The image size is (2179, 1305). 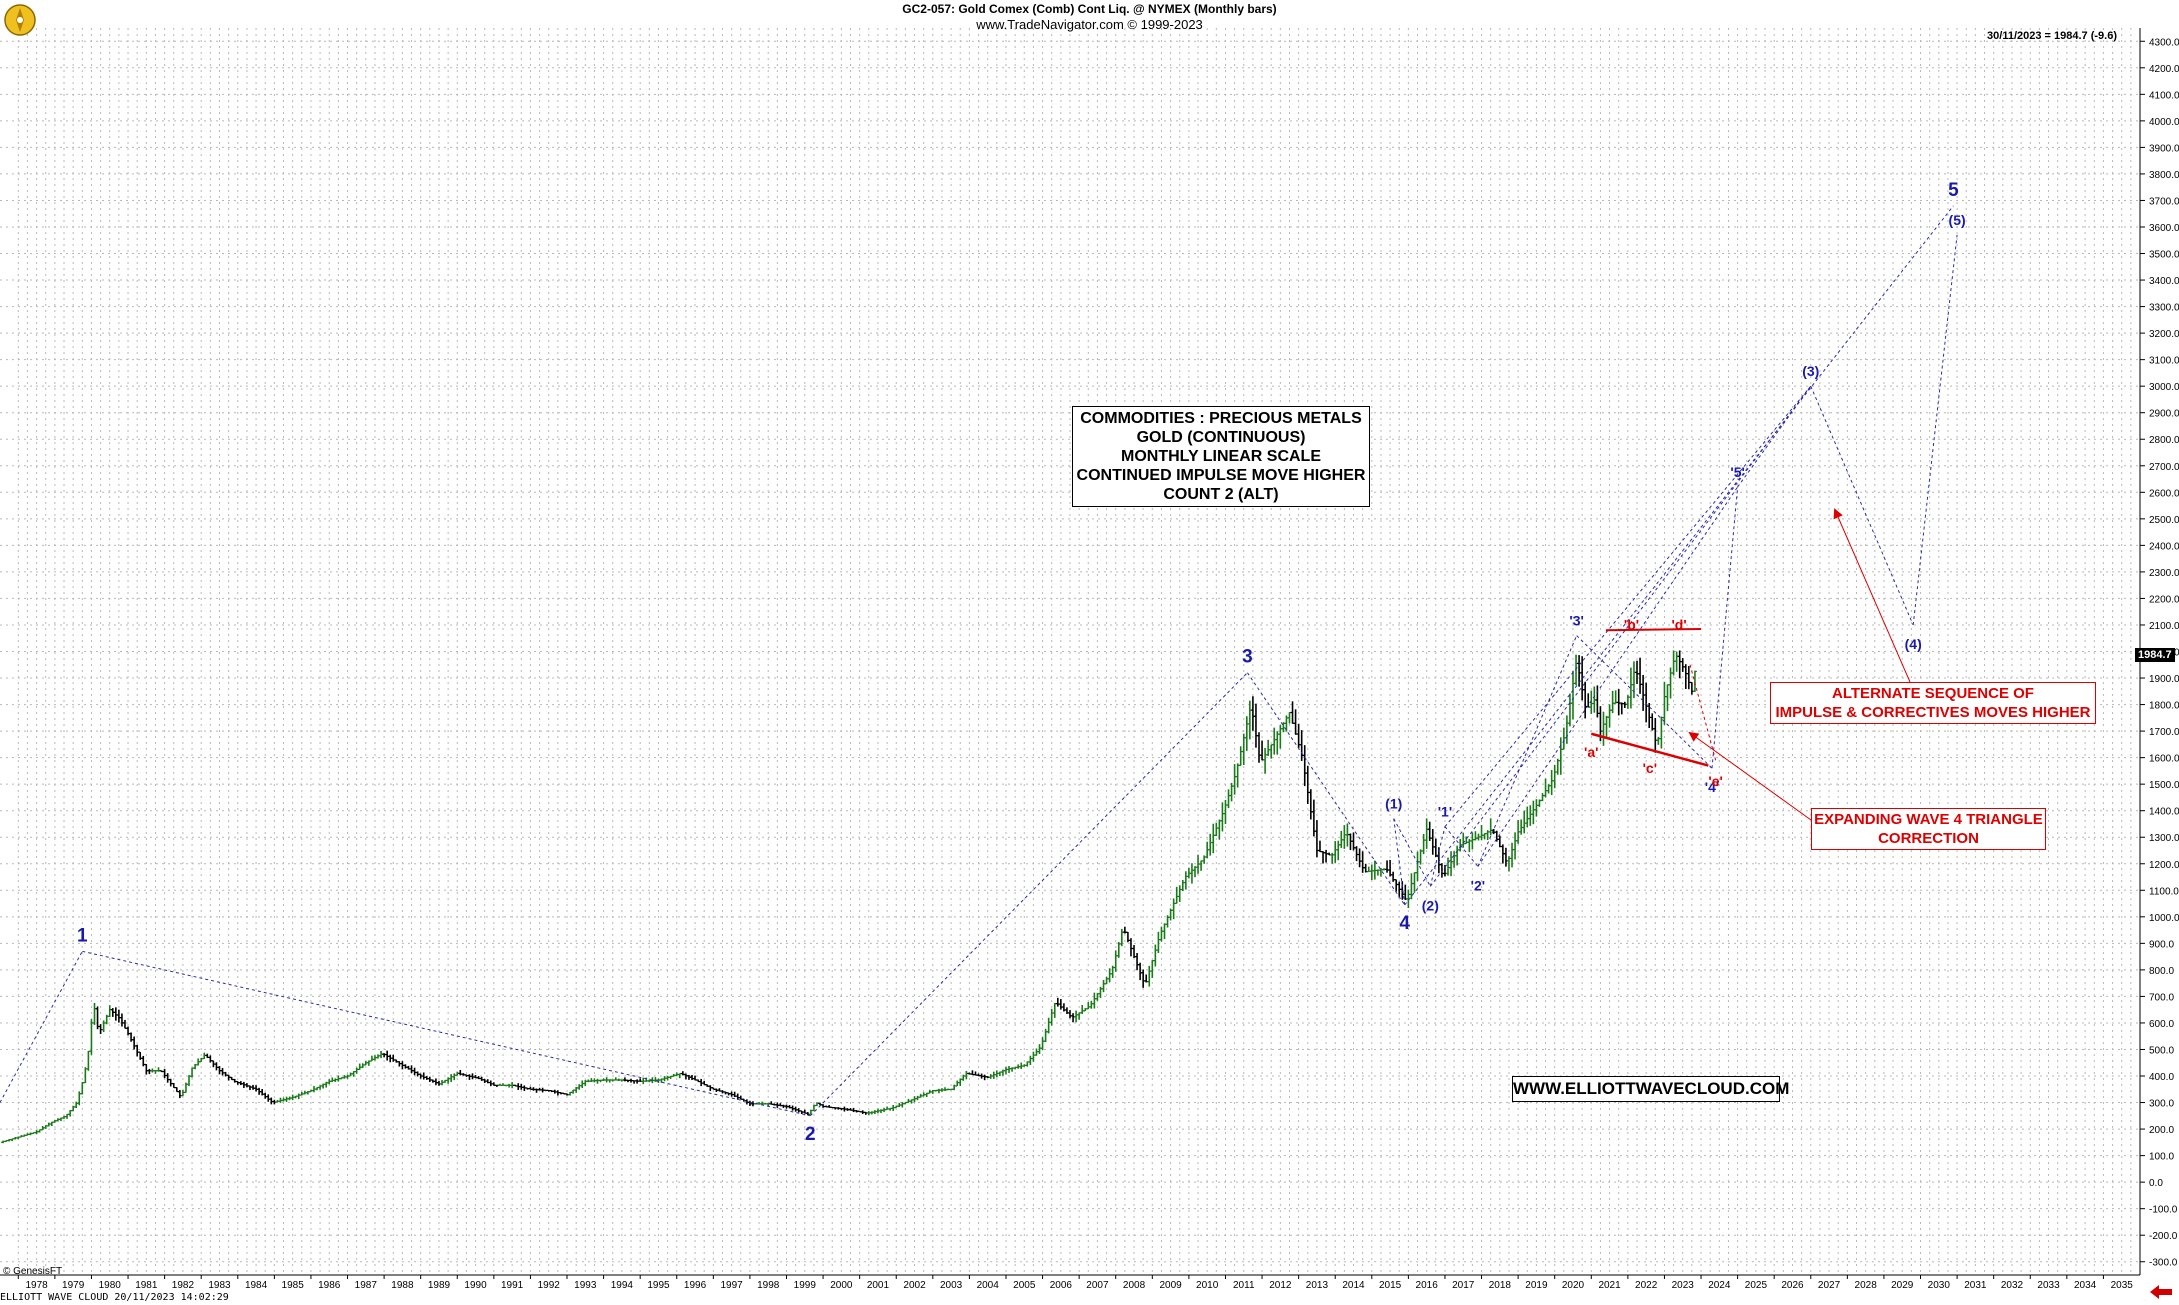 I want to click on x-tick-label: 2031, so click(x=1975, y=1285).